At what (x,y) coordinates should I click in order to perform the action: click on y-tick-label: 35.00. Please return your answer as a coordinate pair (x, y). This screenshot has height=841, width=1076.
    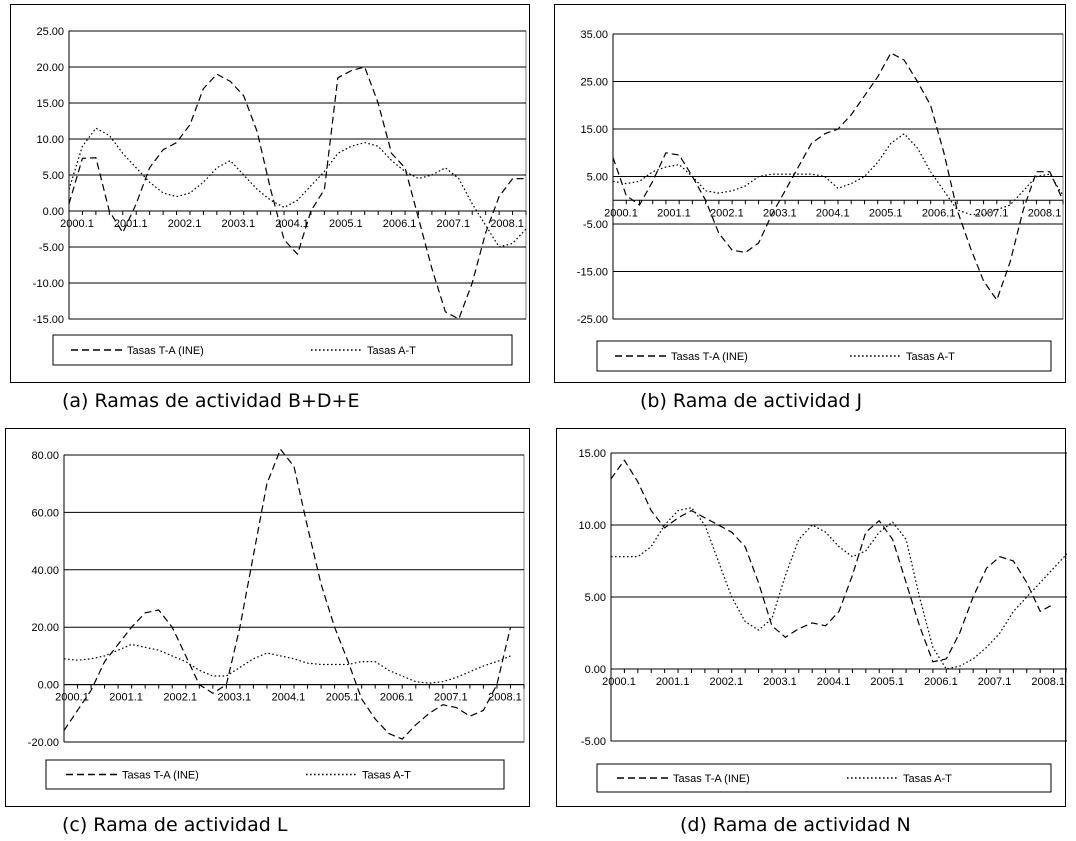
    Looking at the image, I should click on (594, 35).